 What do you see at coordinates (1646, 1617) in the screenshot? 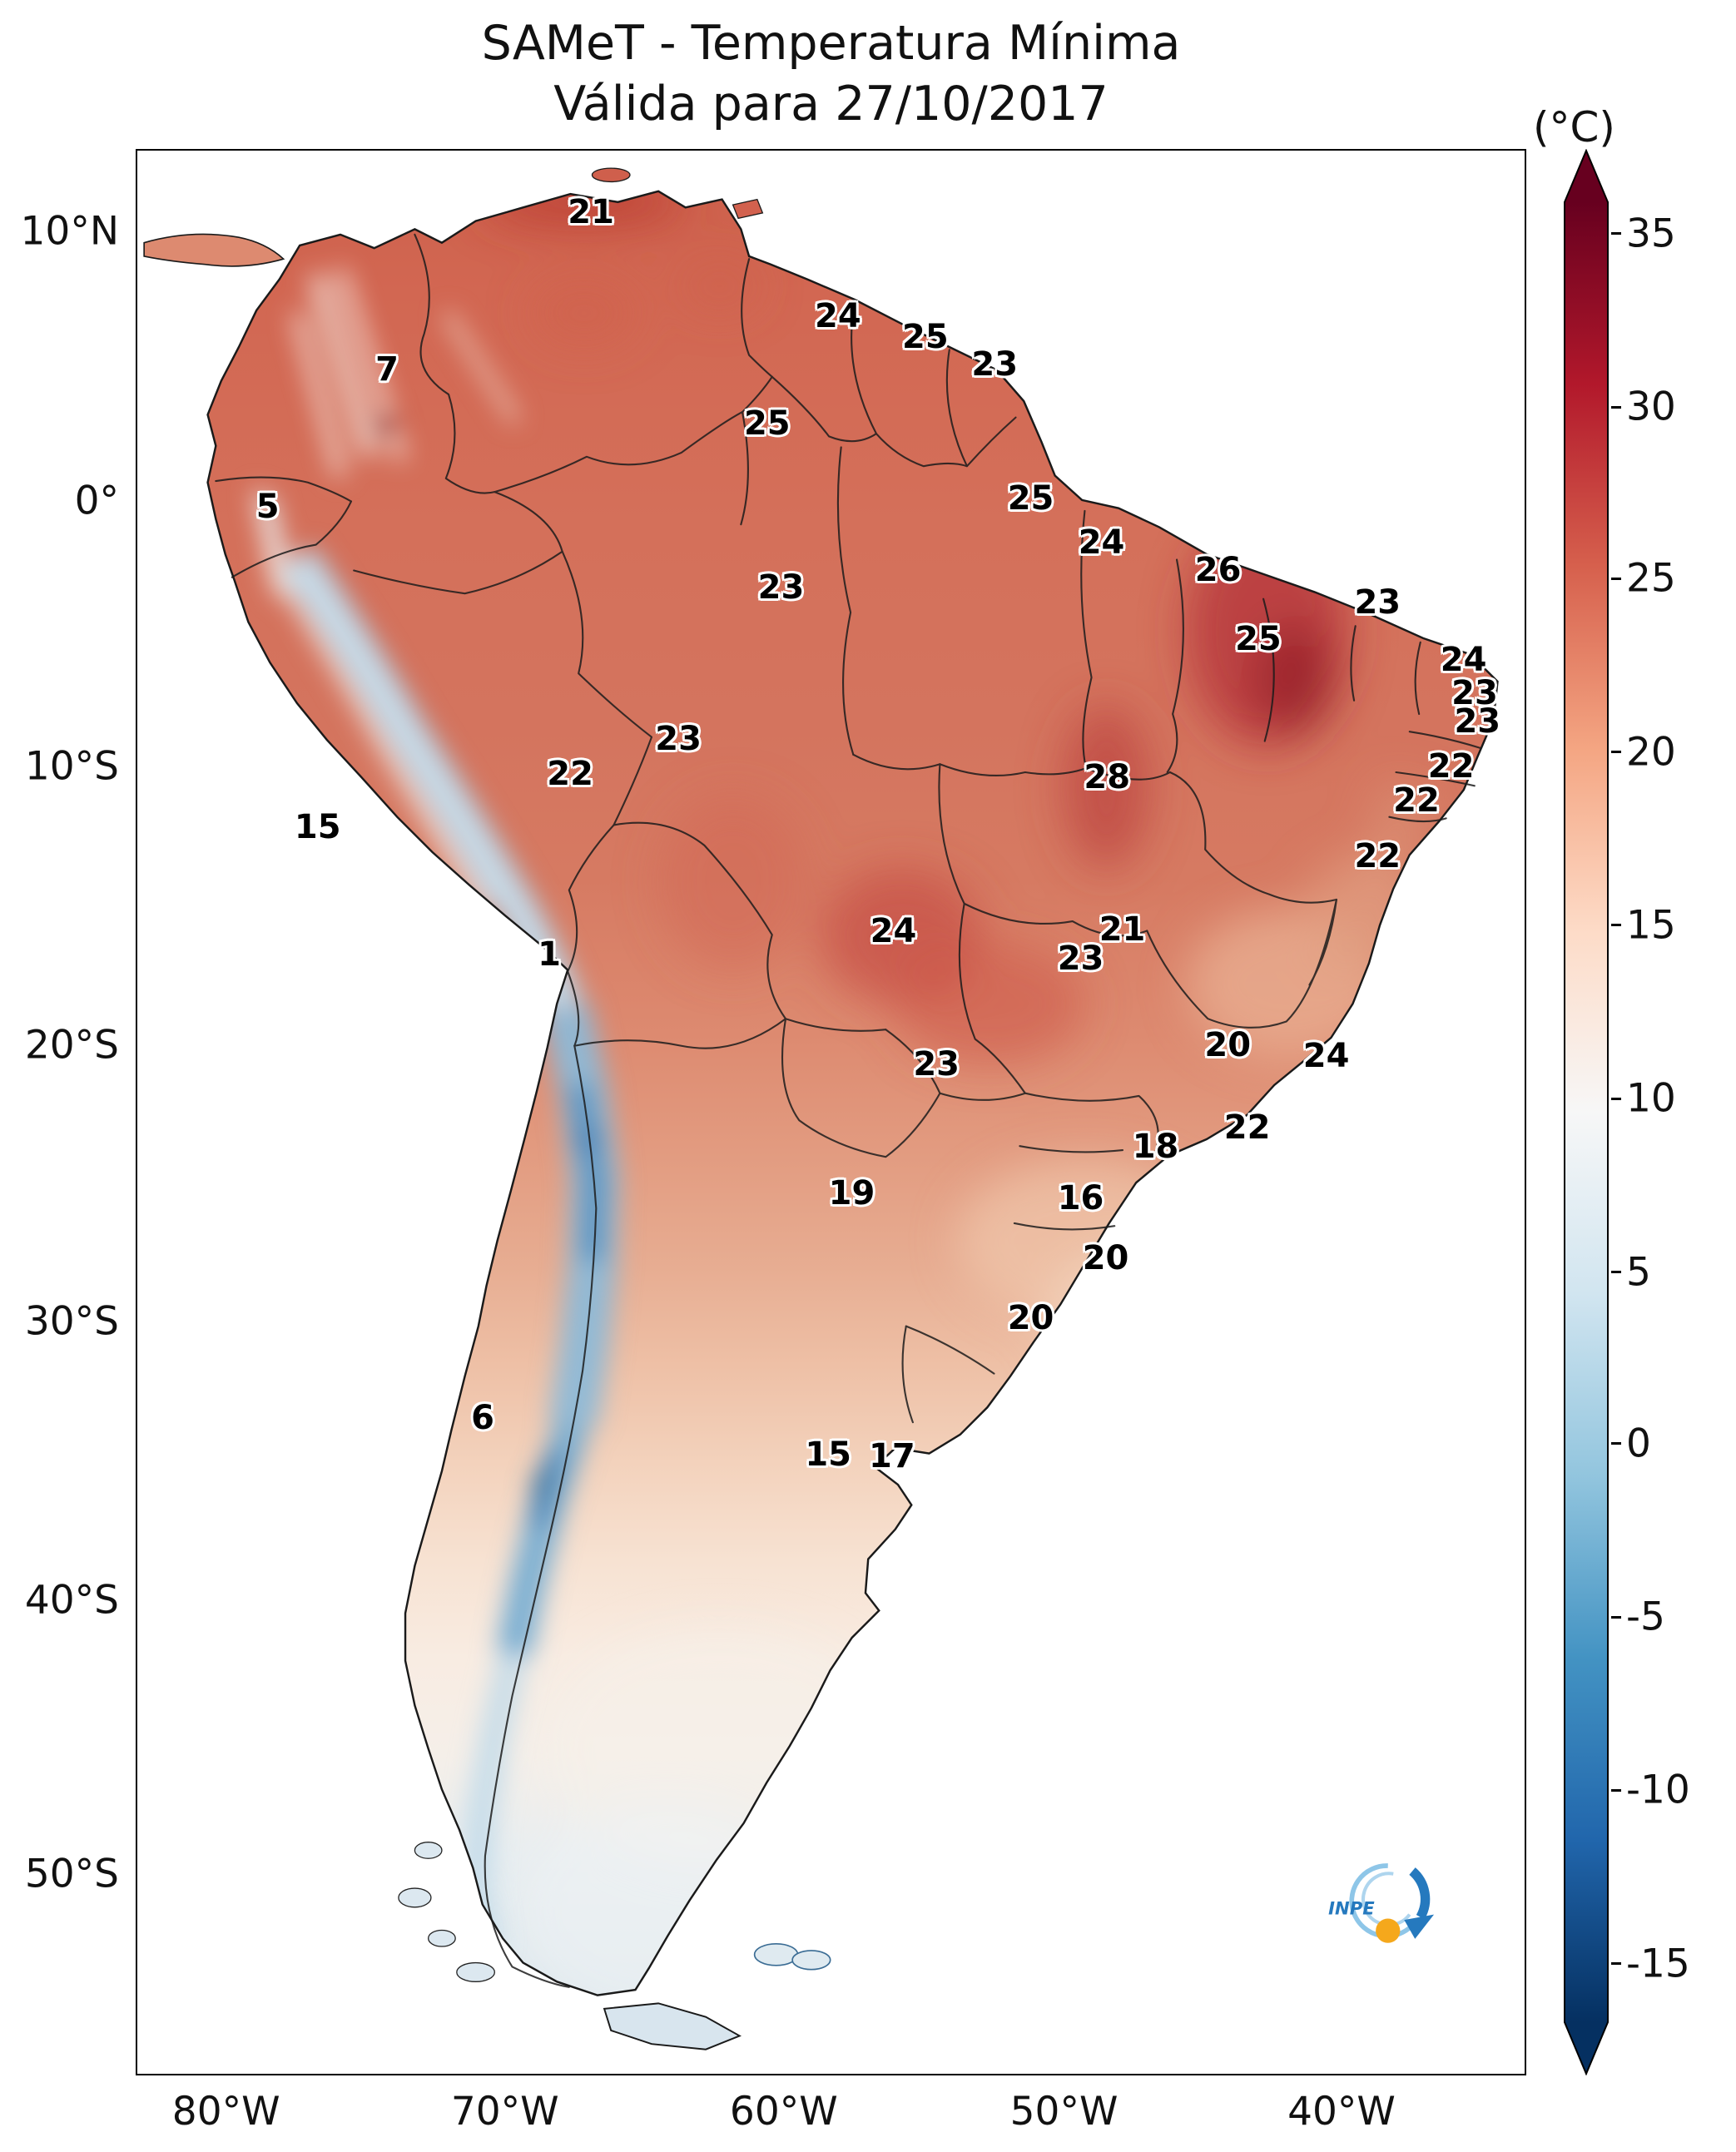
I see `colorbar-tick-label: -5` at bounding box center [1646, 1617].